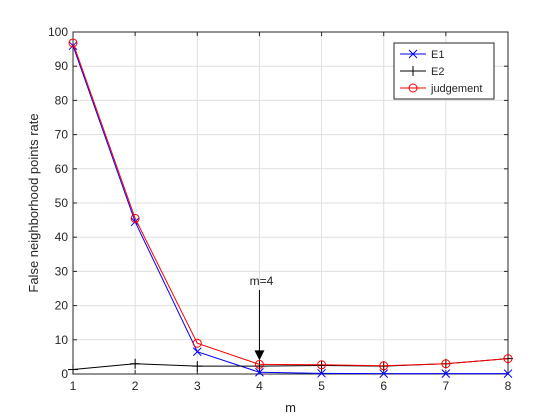 This screenshot has width=560, height=420. What do you see at coordinates (422, 72) in the screenshot?
I see `legend-item-e2: E2` at bounding box center [422, 72].